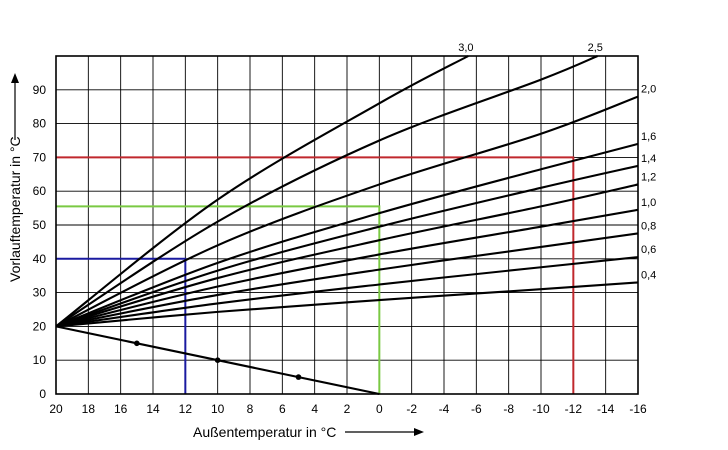 Image resolution: width=728 pixels, height=450 pixels. Describe the element at coordinates (40, 242) in the screenshot. I see `y-tick-labels: 0 10 20 30 40 50 60 70 80 90` at that location.